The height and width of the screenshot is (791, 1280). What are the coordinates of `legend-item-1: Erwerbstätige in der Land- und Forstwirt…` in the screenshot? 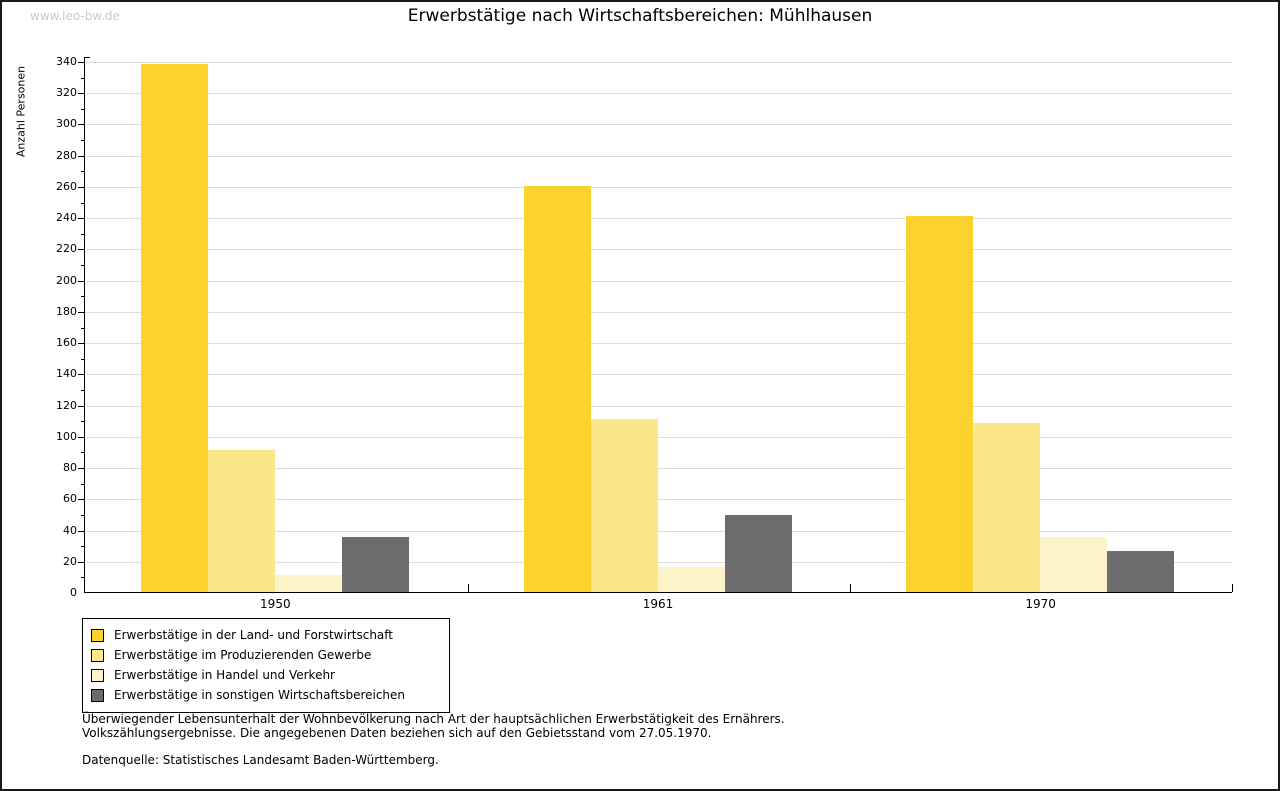 It's located at (265, 635).